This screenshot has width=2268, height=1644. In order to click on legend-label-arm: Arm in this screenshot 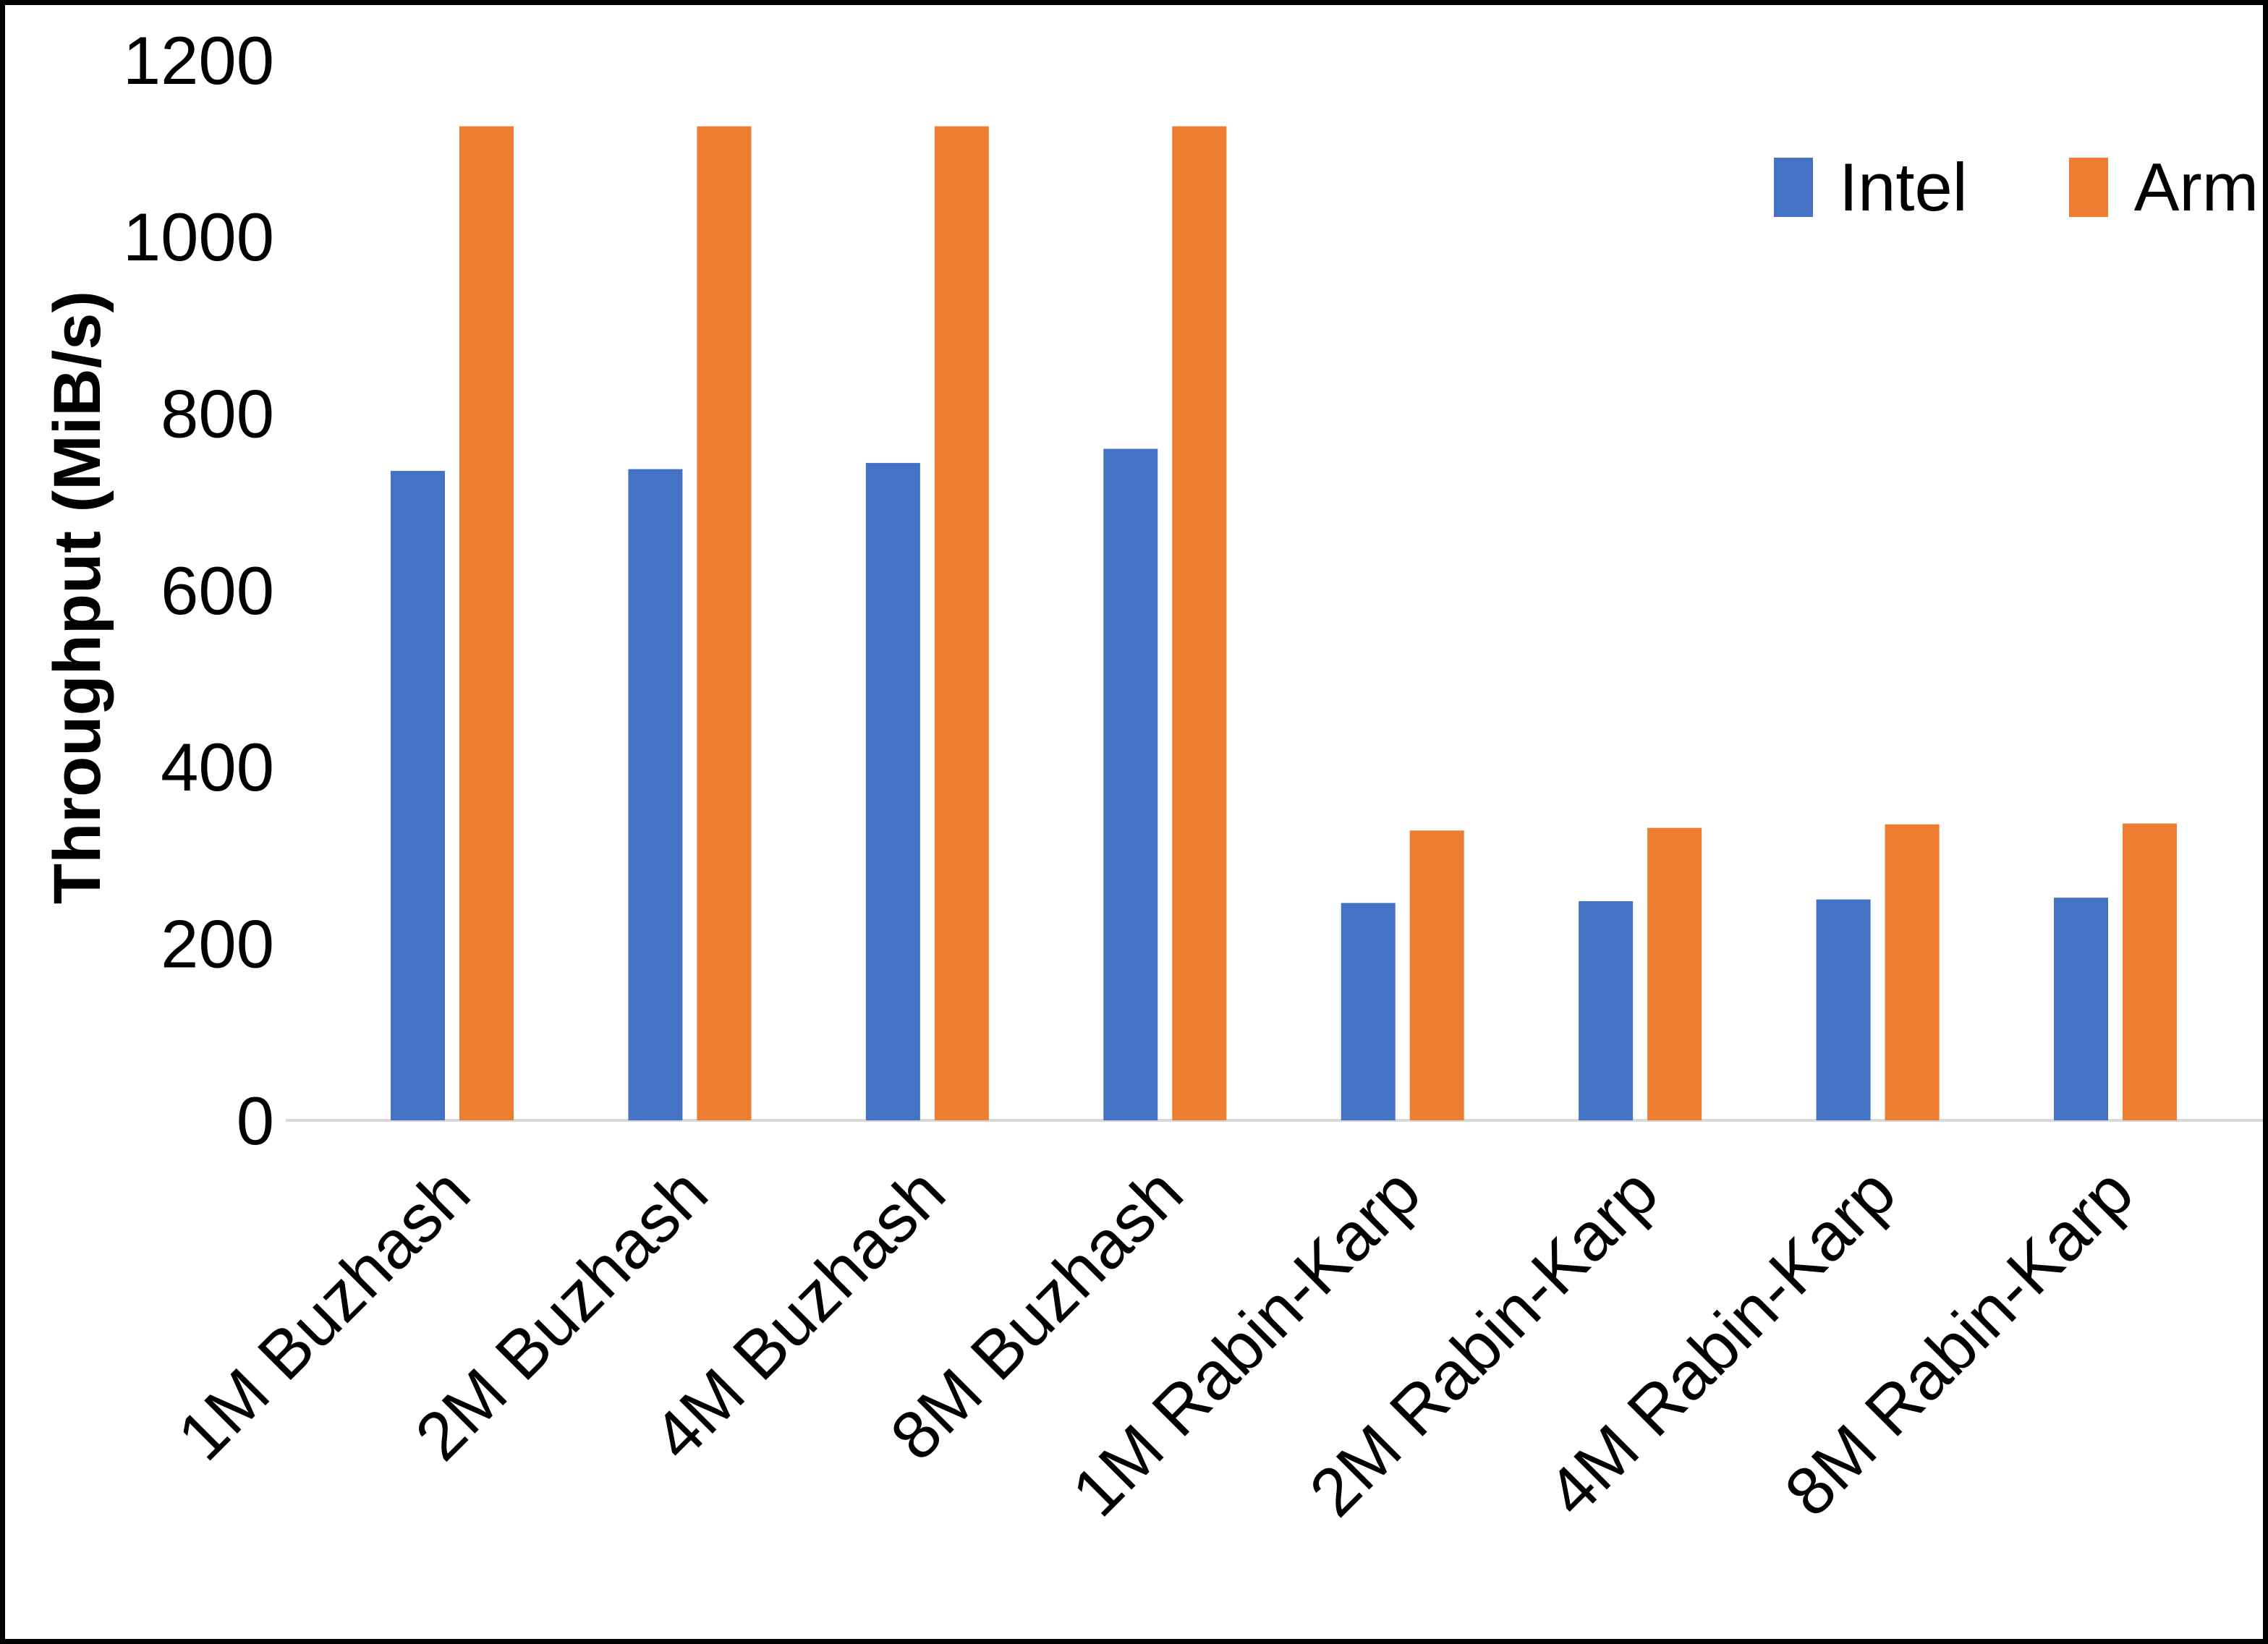, I will do `click(2196, 187)`.